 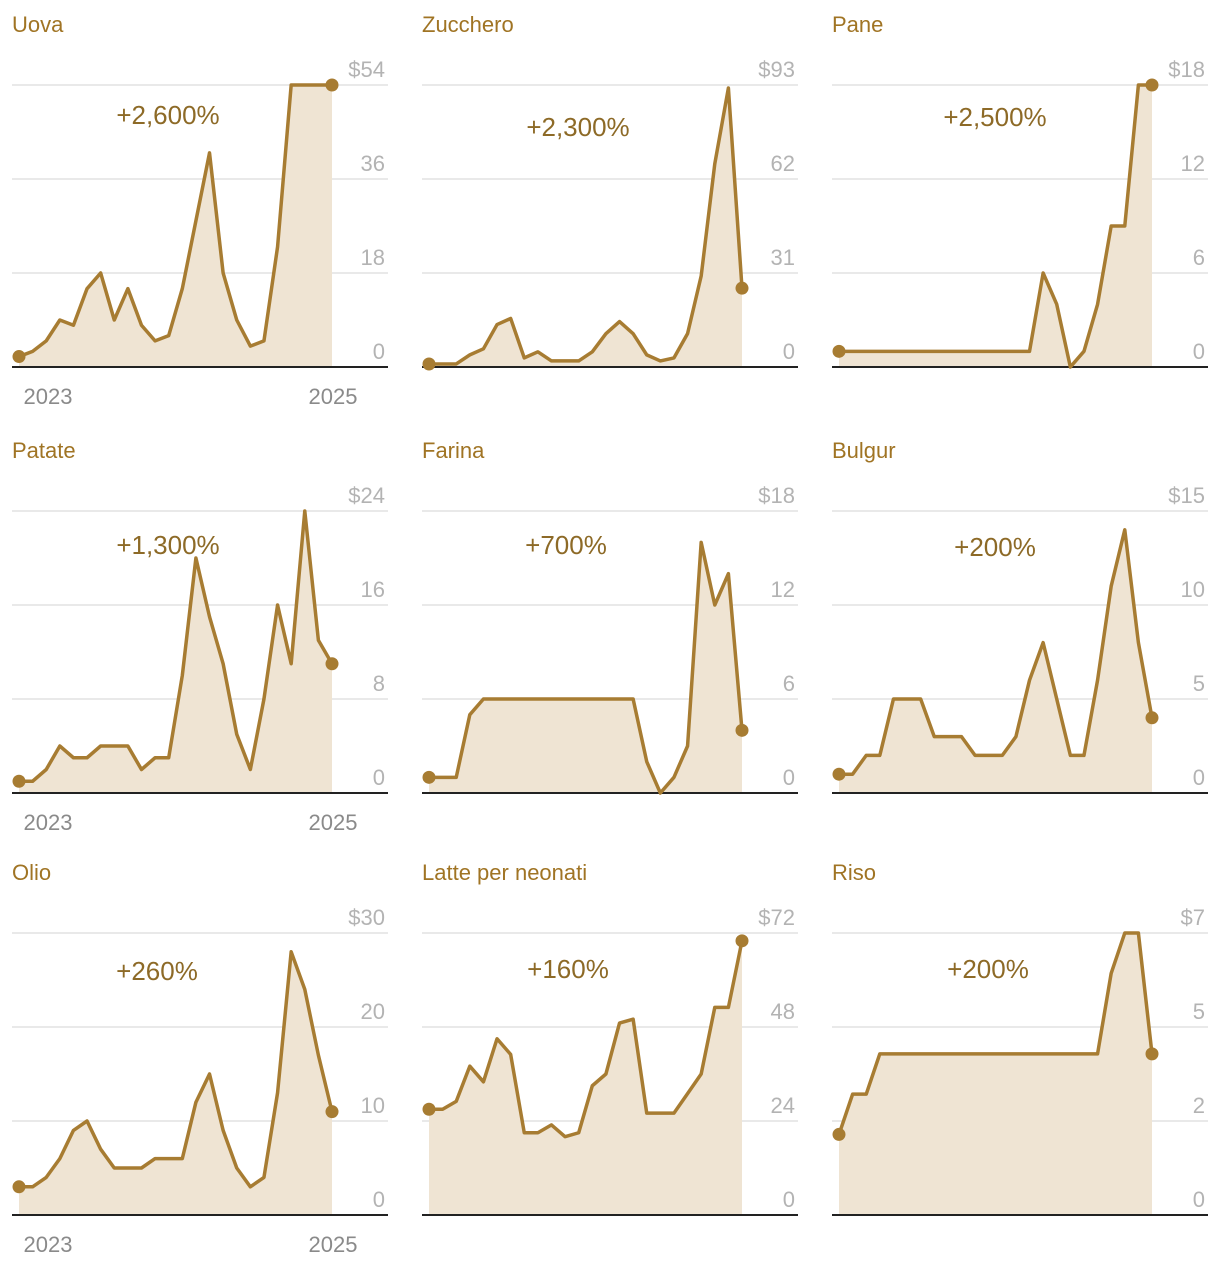 What do you see at coordinates (783, 1105) in the screenshot?
I see `y-tick-label: 24` at bounding box center [783, 1105].